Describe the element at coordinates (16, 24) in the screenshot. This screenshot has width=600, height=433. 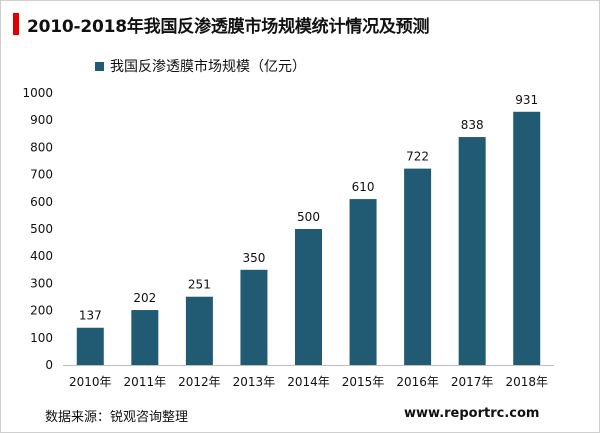
I see `title-accent-bar` at that location.